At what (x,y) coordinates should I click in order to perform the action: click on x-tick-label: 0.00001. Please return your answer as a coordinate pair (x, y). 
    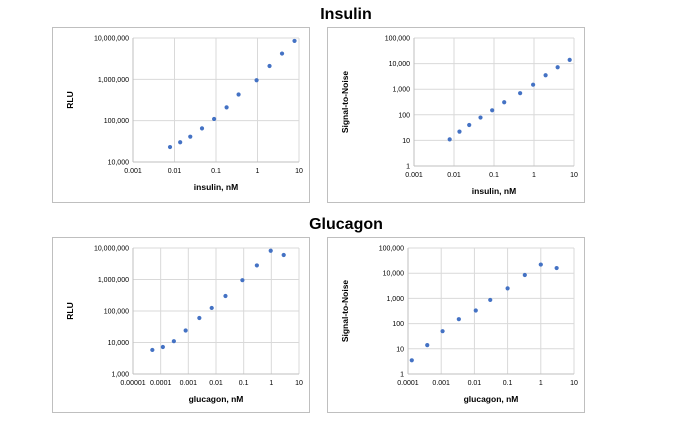
    Looking at the image, I should click on (132, 383).